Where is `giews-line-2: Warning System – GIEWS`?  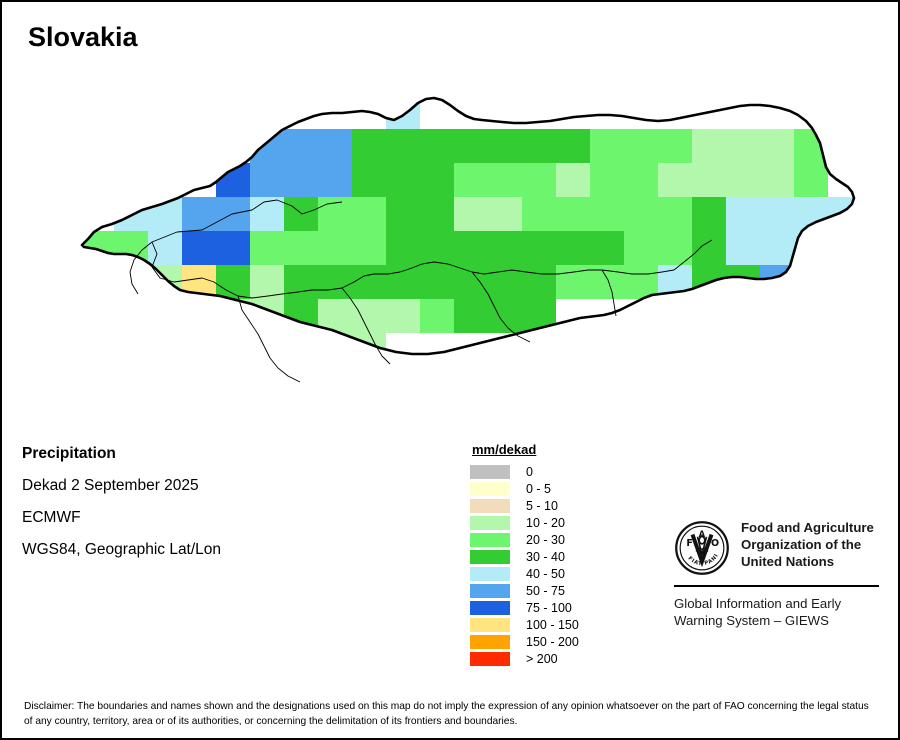
giews-line-2: Warning System – GIEWS is located at coordinates (751, 621).